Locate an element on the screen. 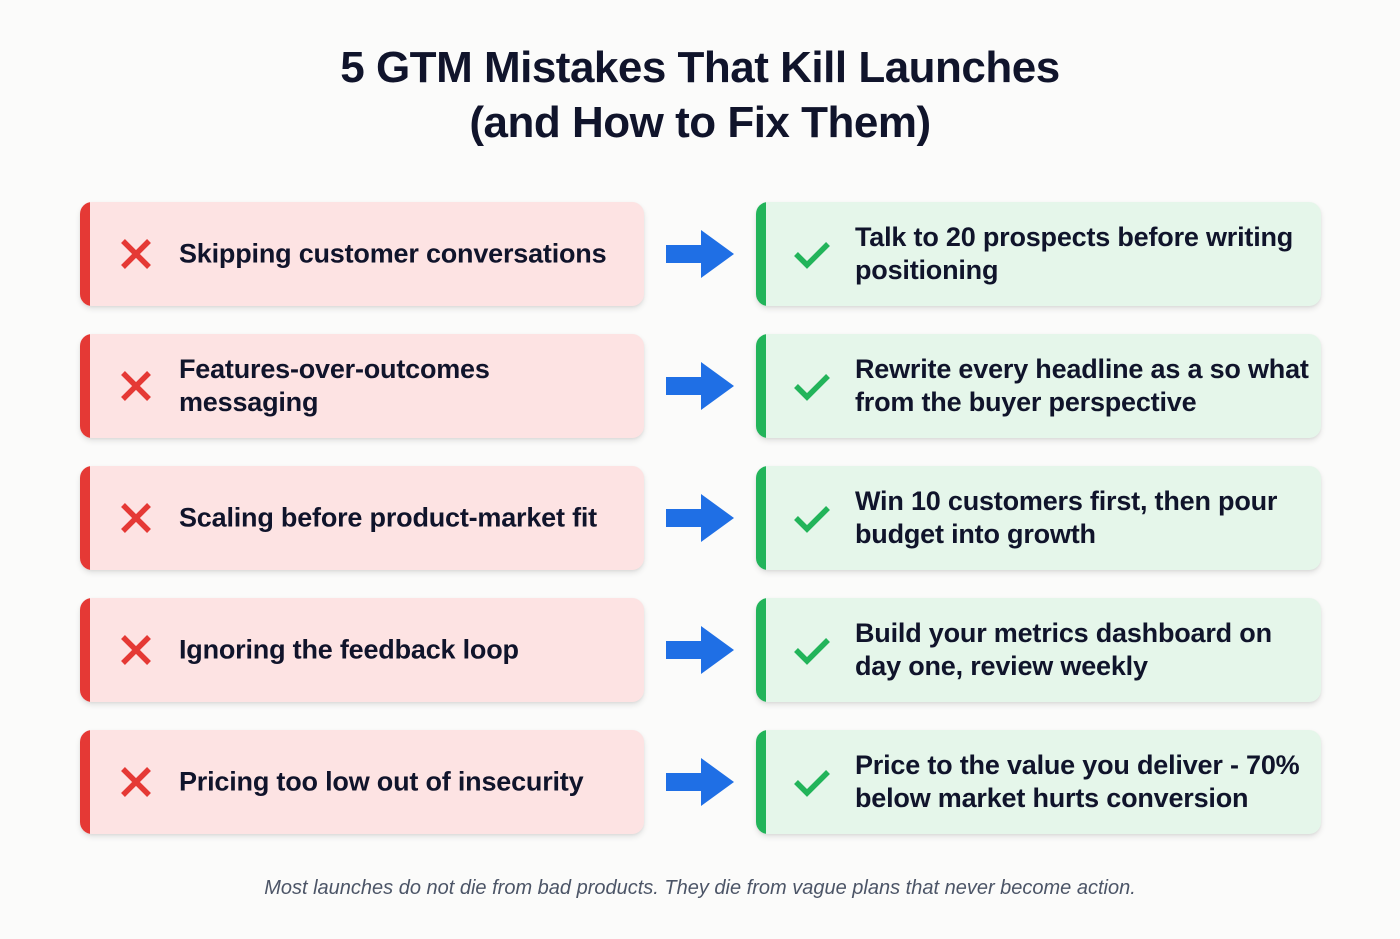 The height and width of the screenshot is (939, 1400). mistake-card: Pricing too low out of insecurity is located at coordinates (362, 782).